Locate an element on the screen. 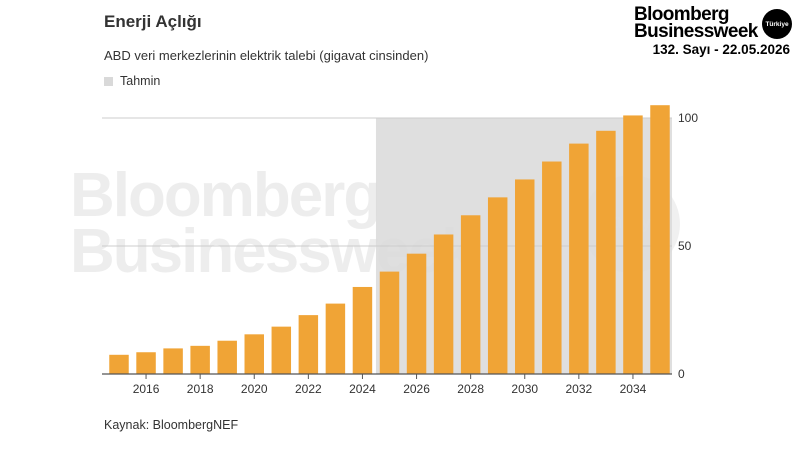  bar-2033 is located at coordinates (606, 252).